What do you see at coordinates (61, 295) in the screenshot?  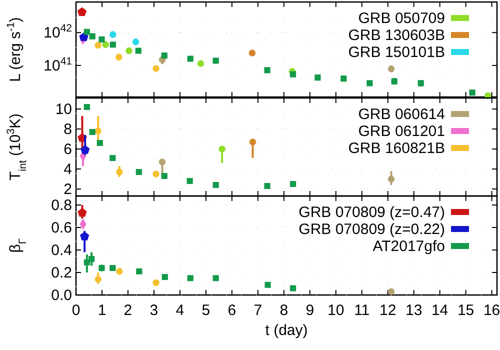 I see `y-tick-label: 0.0` at bounding box center [61, 295].